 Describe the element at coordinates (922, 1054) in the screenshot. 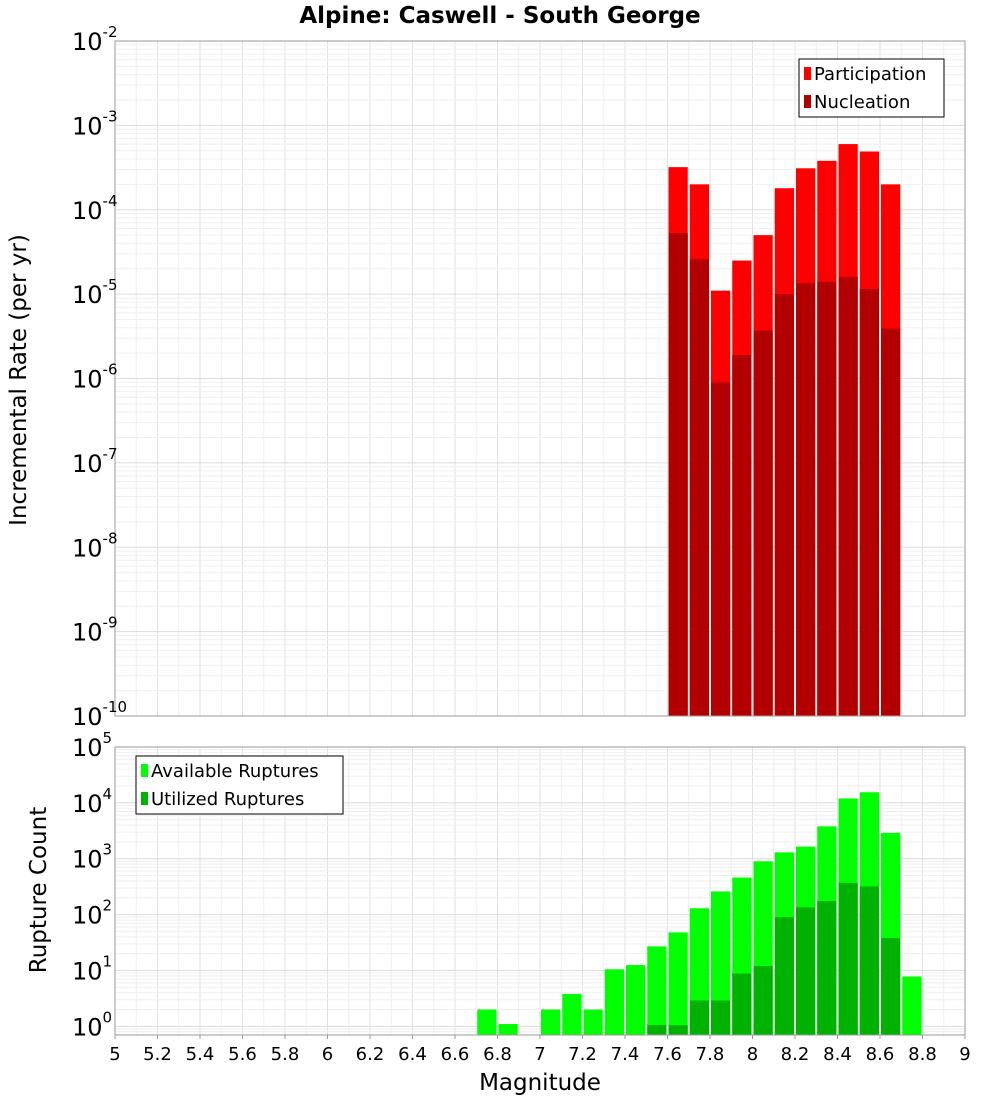

I see `x-tick-label: 8.8` at that location.